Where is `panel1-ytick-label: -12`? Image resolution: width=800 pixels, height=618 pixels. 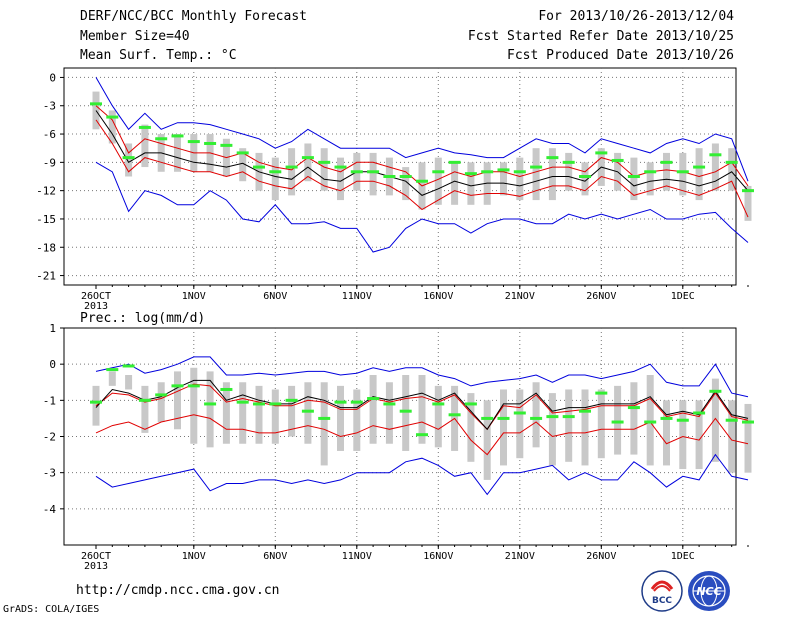
panel1-ytick-label: -12 is located at coordinates (46, 191).